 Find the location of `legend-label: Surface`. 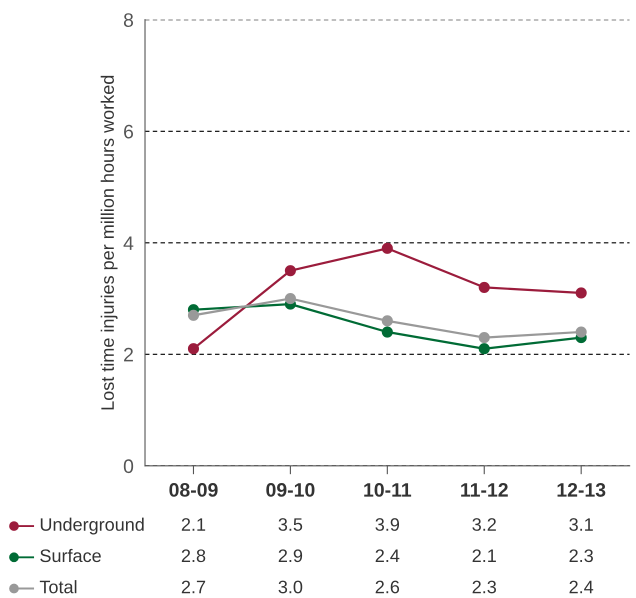

legend-label: Surface is located at coordinates (70, 555).